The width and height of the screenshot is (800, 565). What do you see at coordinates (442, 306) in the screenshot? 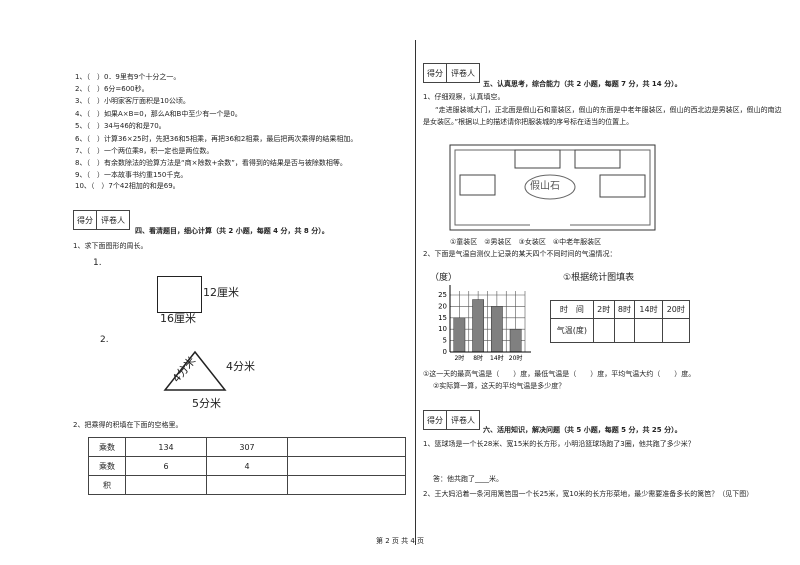
I see `y-tick-label: 20` at bounding box center [442, 306].